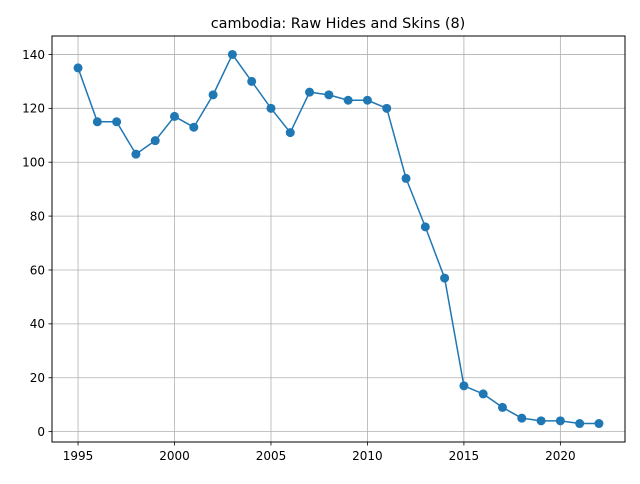 The height and width of the screenshot is (484, 640). Describe the element at coordinates (502, 407) in the screenshot. I see `data-point-2017` at that location.